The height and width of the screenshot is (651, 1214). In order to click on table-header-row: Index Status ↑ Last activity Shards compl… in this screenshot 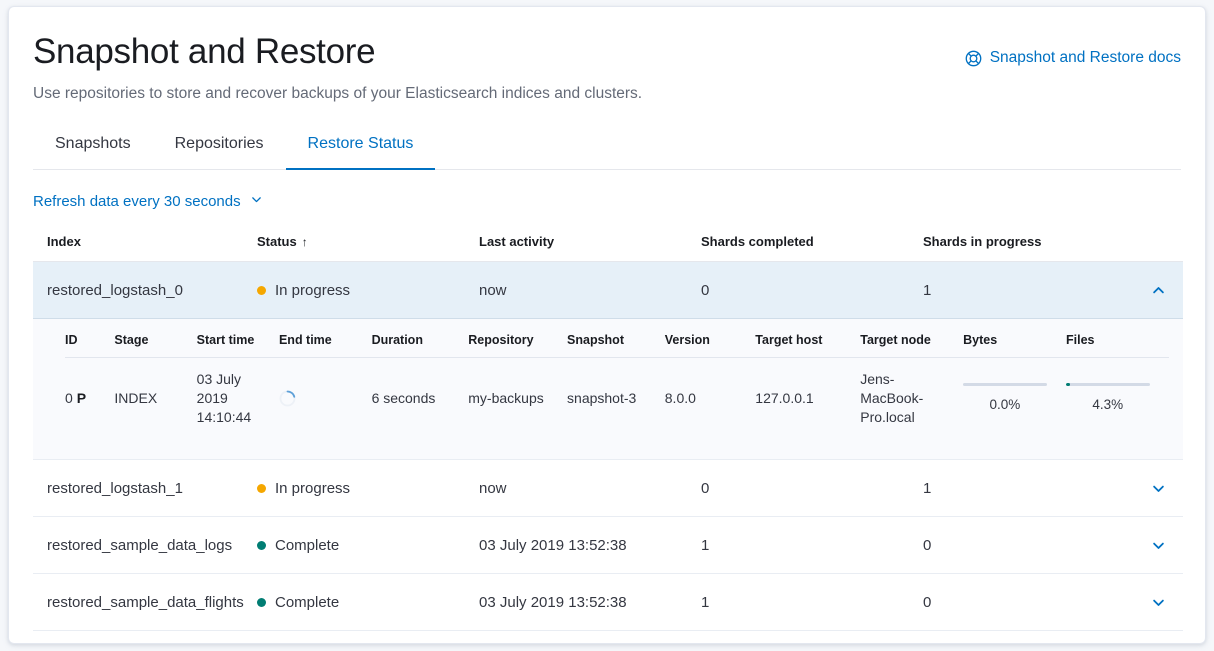, I will do `click(608, 248)`.